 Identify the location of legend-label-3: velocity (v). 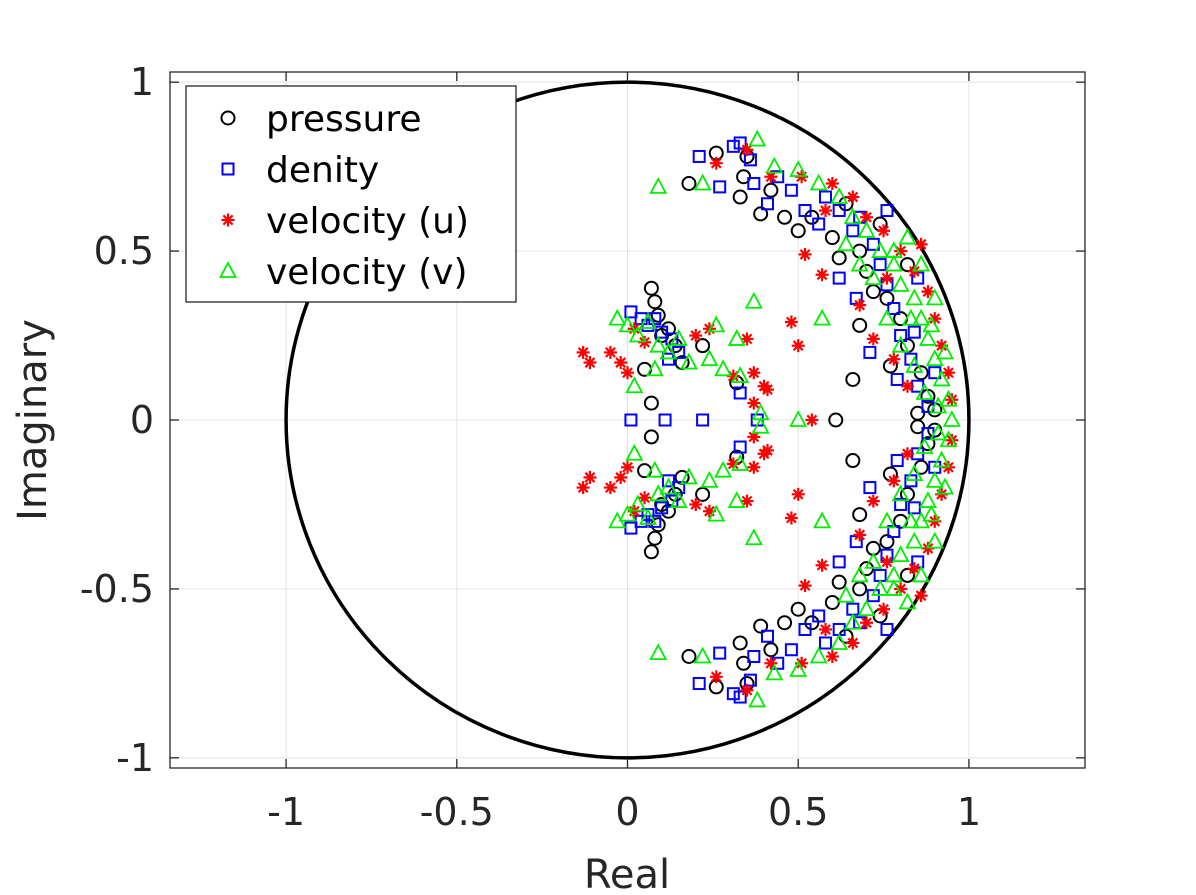
(367, 272).